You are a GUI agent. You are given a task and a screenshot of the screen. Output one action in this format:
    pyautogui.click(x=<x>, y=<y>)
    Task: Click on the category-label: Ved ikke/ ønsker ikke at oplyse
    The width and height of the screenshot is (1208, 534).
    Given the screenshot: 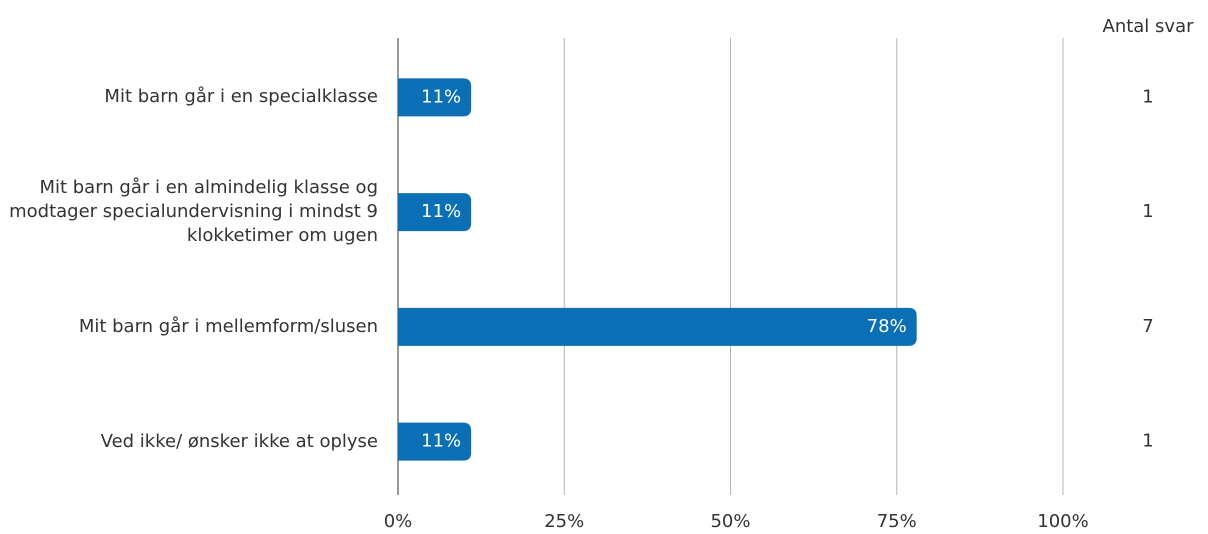 What is the action you would take?
    pyautogui.click(x=239, y=441)
    